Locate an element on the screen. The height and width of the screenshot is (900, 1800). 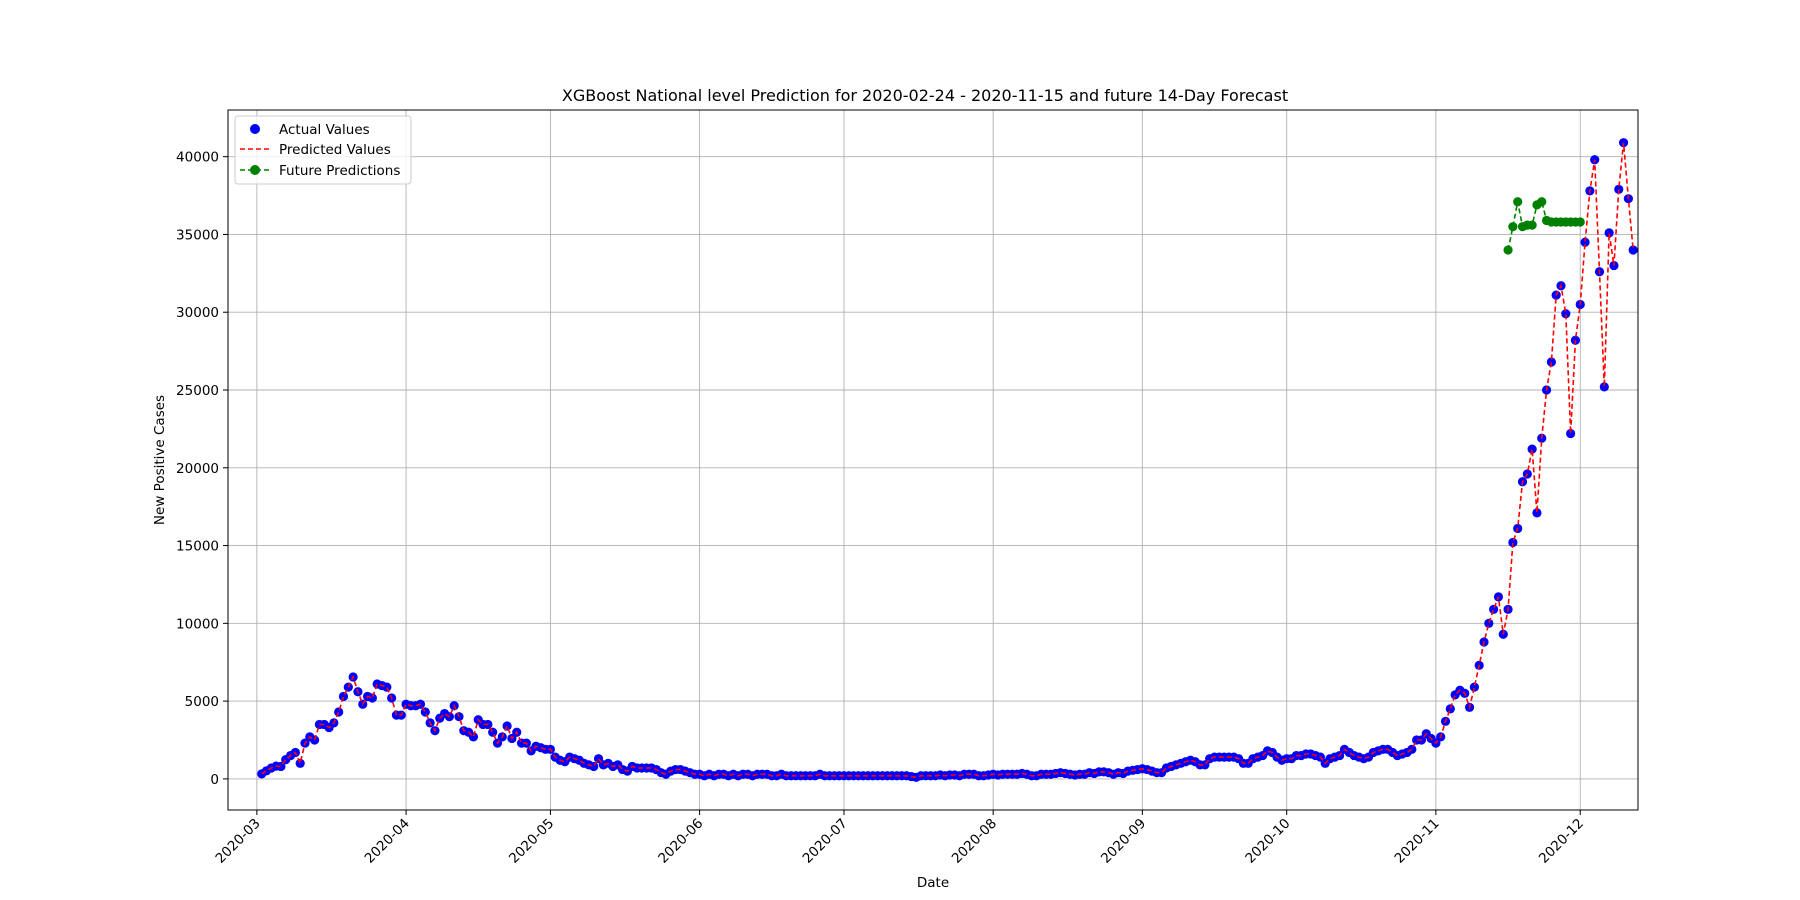
x-axis-label: Date is located at coordinates (933, 883).